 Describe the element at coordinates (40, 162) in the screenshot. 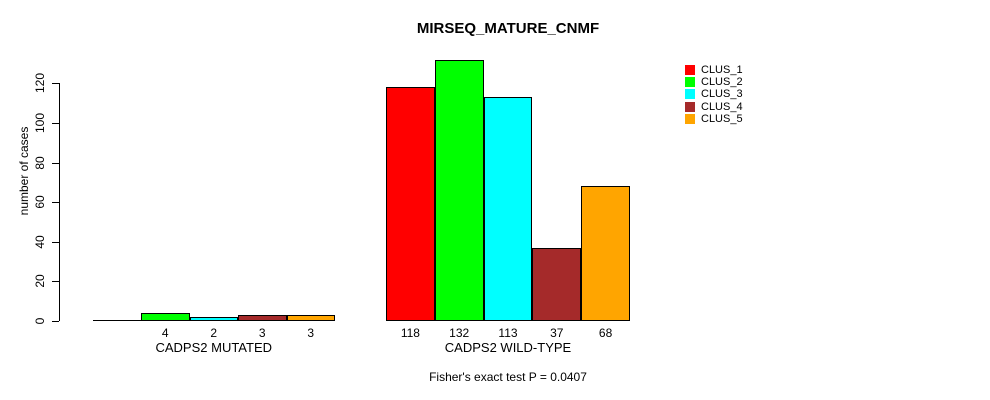

I see `y-tick-label: 80` at that location.